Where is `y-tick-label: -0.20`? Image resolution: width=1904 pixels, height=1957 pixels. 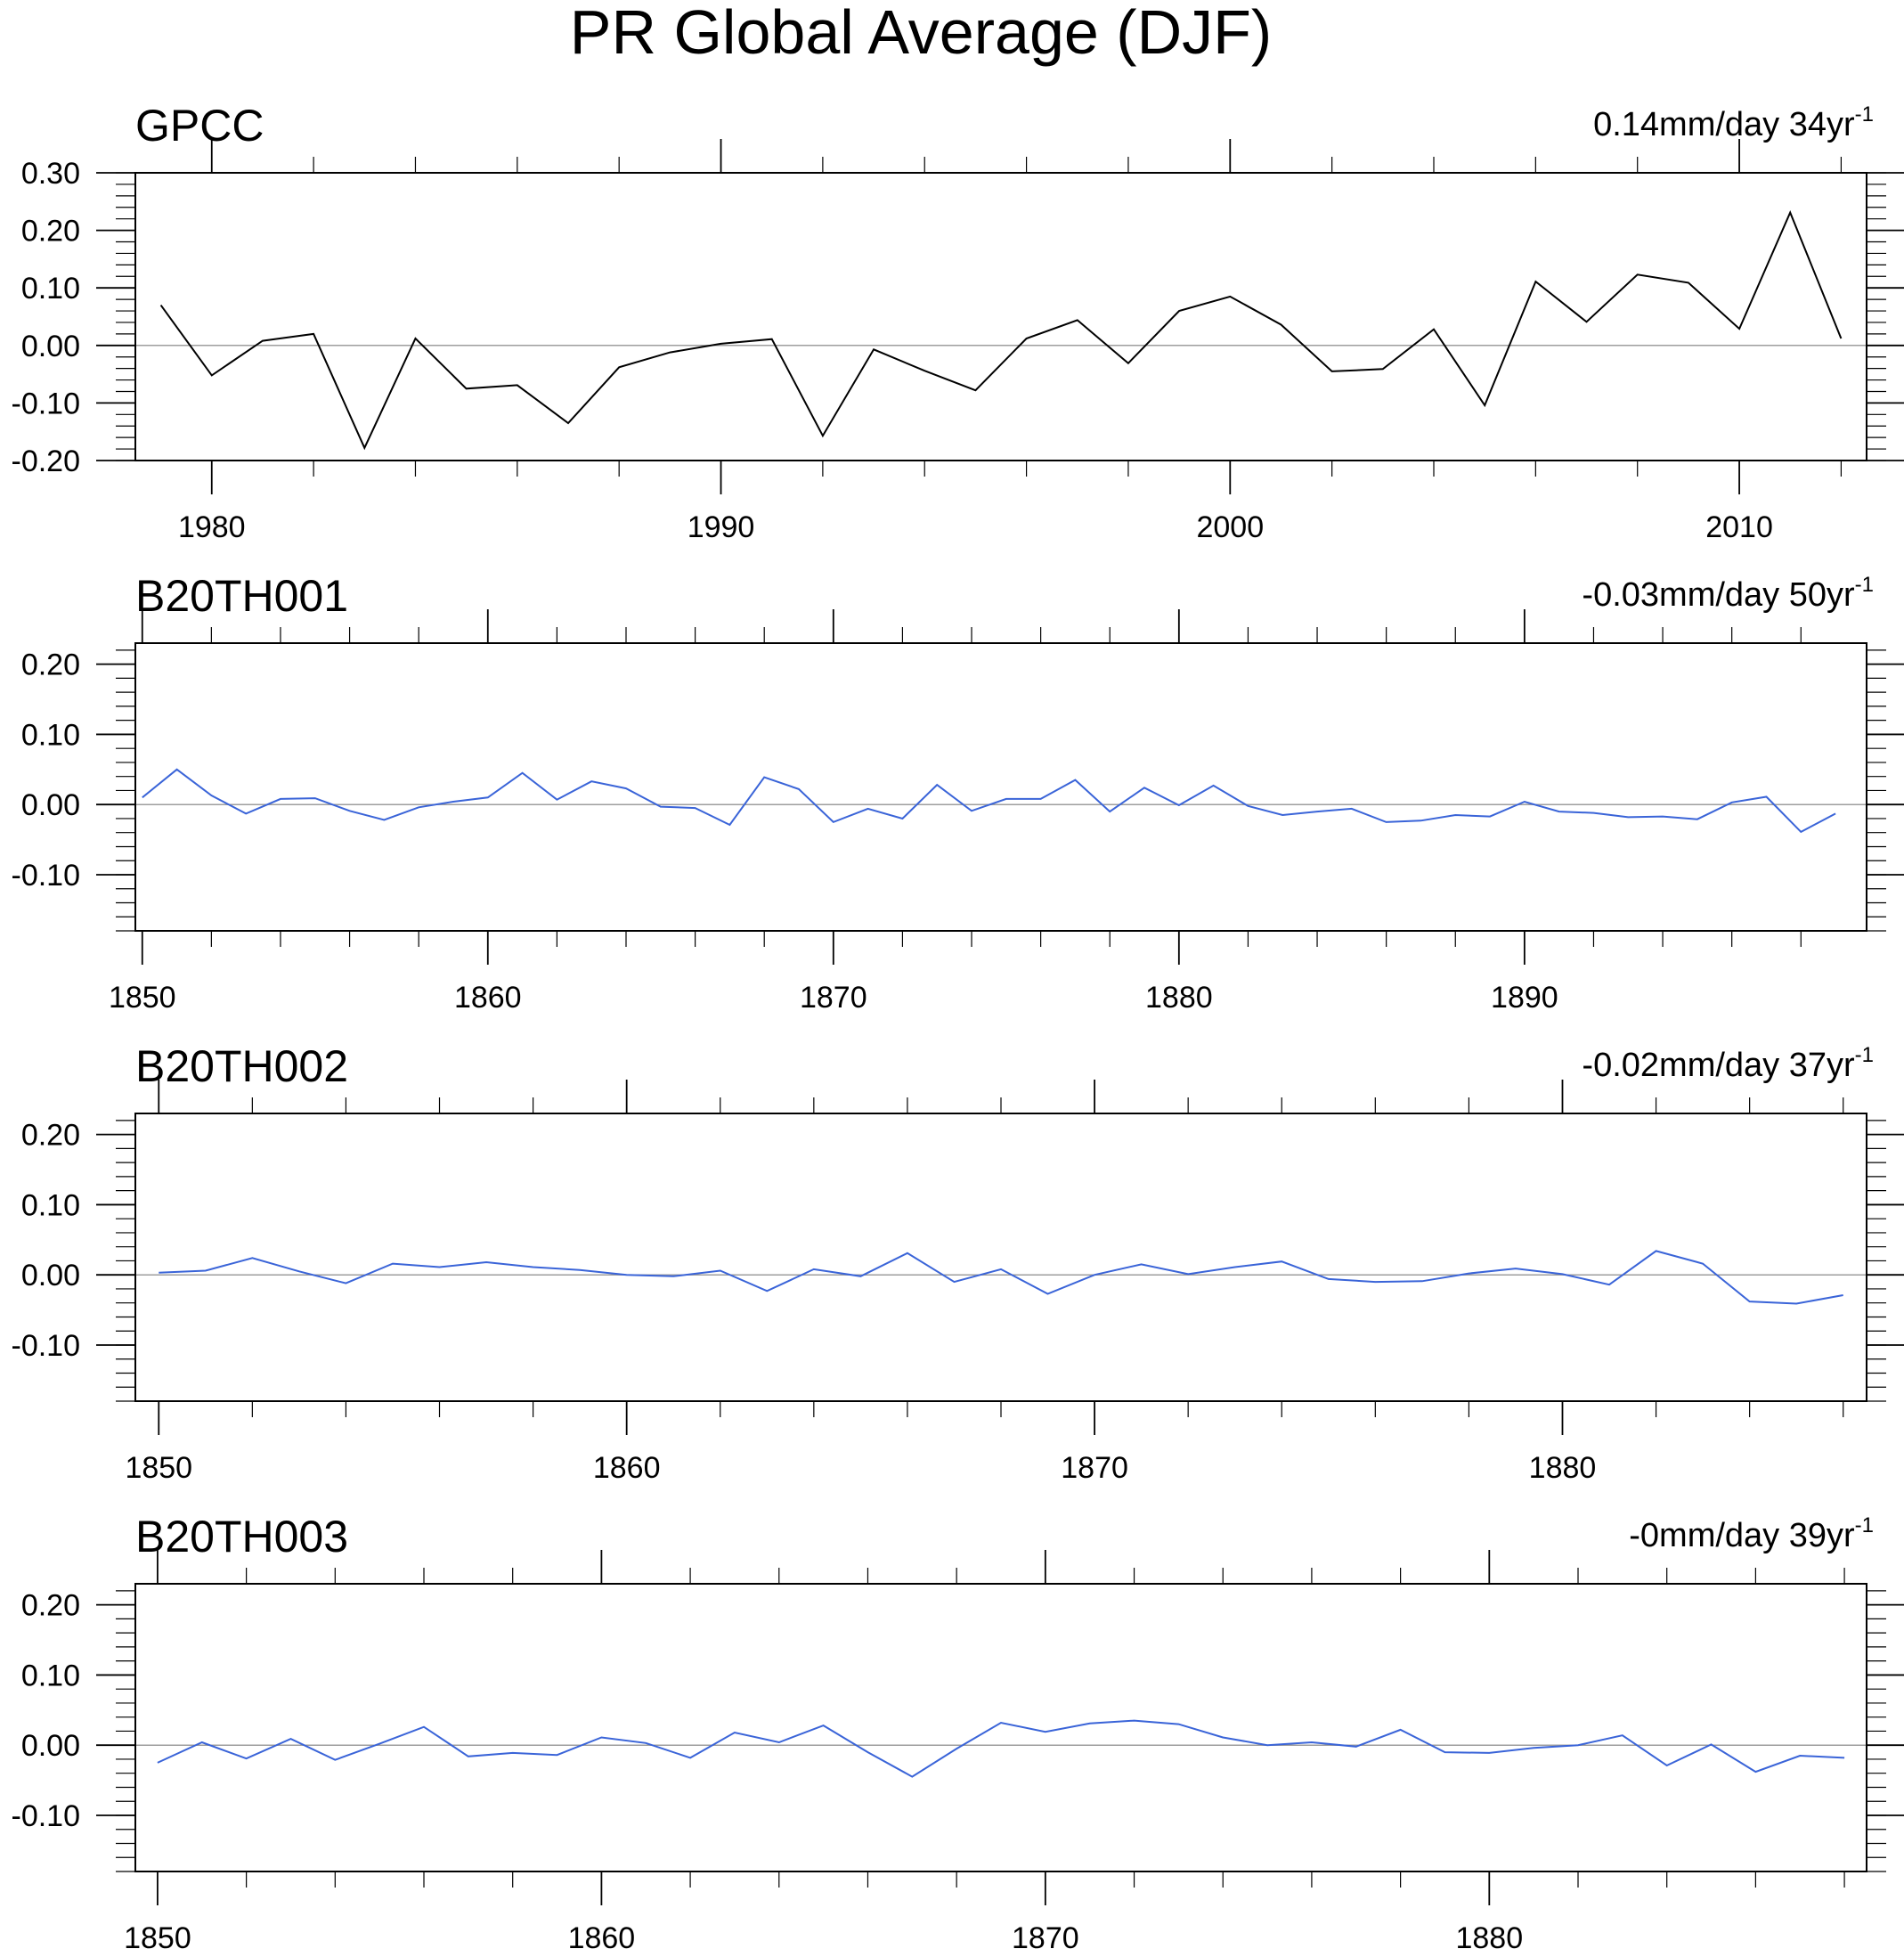
y-tick-label: -0.20 is located at coordinates (46, 461).